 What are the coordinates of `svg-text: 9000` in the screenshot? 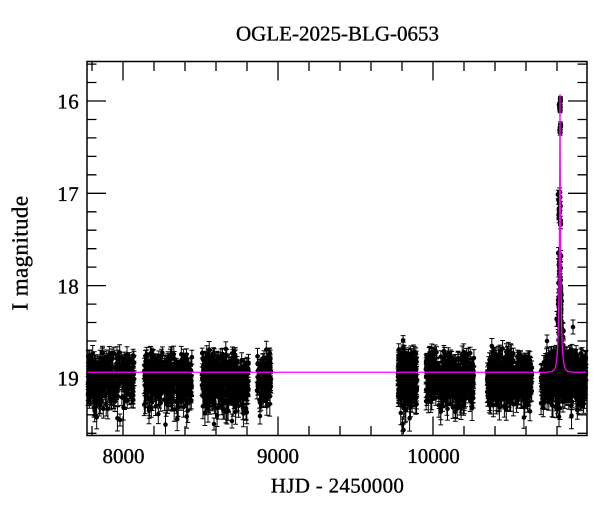 It's located at (278, 456).